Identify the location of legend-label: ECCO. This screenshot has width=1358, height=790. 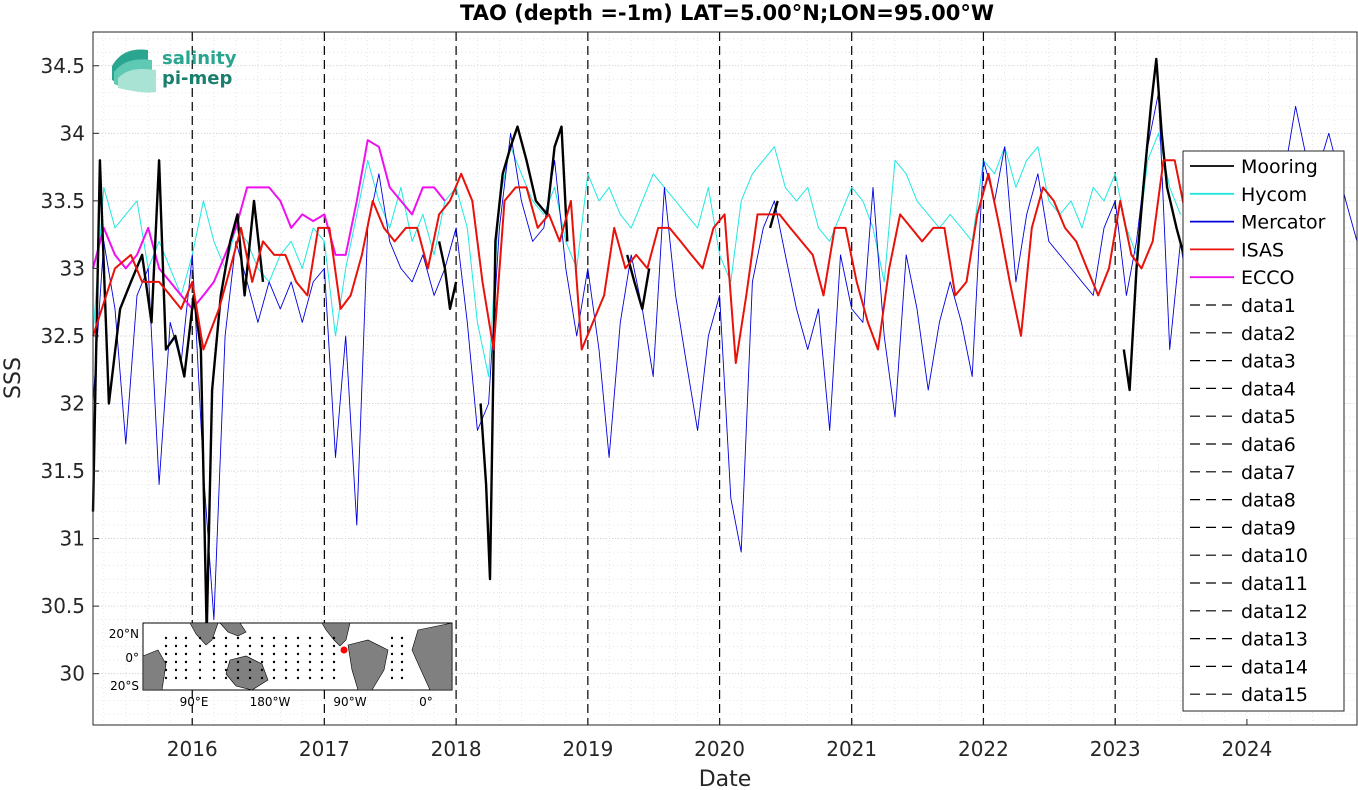
(1268, 278).